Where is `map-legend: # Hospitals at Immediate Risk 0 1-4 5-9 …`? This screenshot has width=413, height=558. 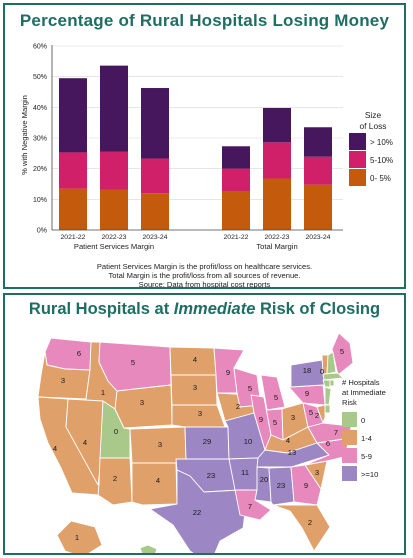
map-legend: # Hospitals at Immediate Risk 0 1-4 5-9 … is located at coordinates (364, 429).